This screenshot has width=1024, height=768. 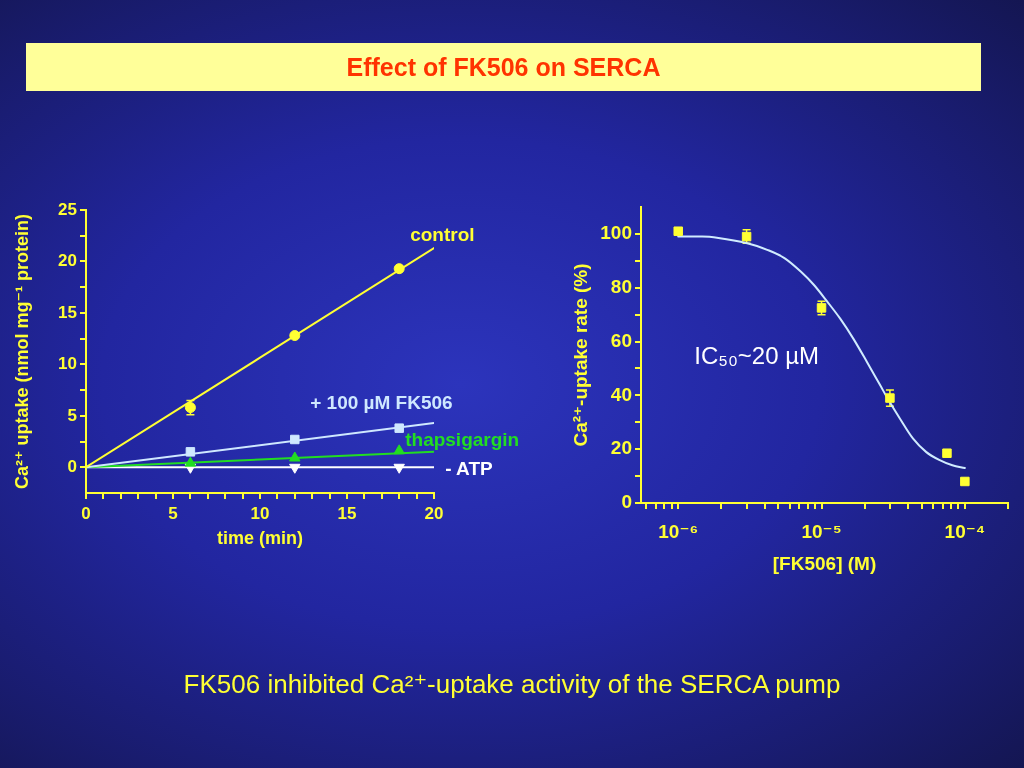 What do you see at coordinates (434, 513) in the screenshot?
I see `x-tick-label: 20` at bounding box center [434, 513].